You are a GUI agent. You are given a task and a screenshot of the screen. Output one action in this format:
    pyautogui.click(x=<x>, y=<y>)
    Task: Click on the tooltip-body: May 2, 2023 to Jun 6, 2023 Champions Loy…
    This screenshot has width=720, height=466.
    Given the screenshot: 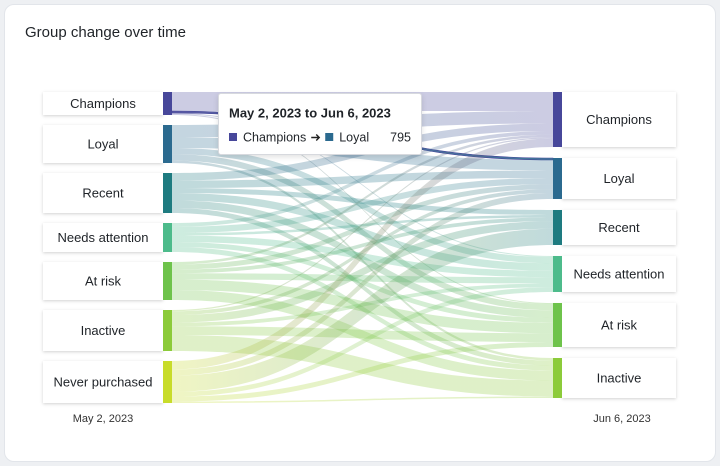 What is the action you would take?
    pyautogui.click(x=320, y=124)
    